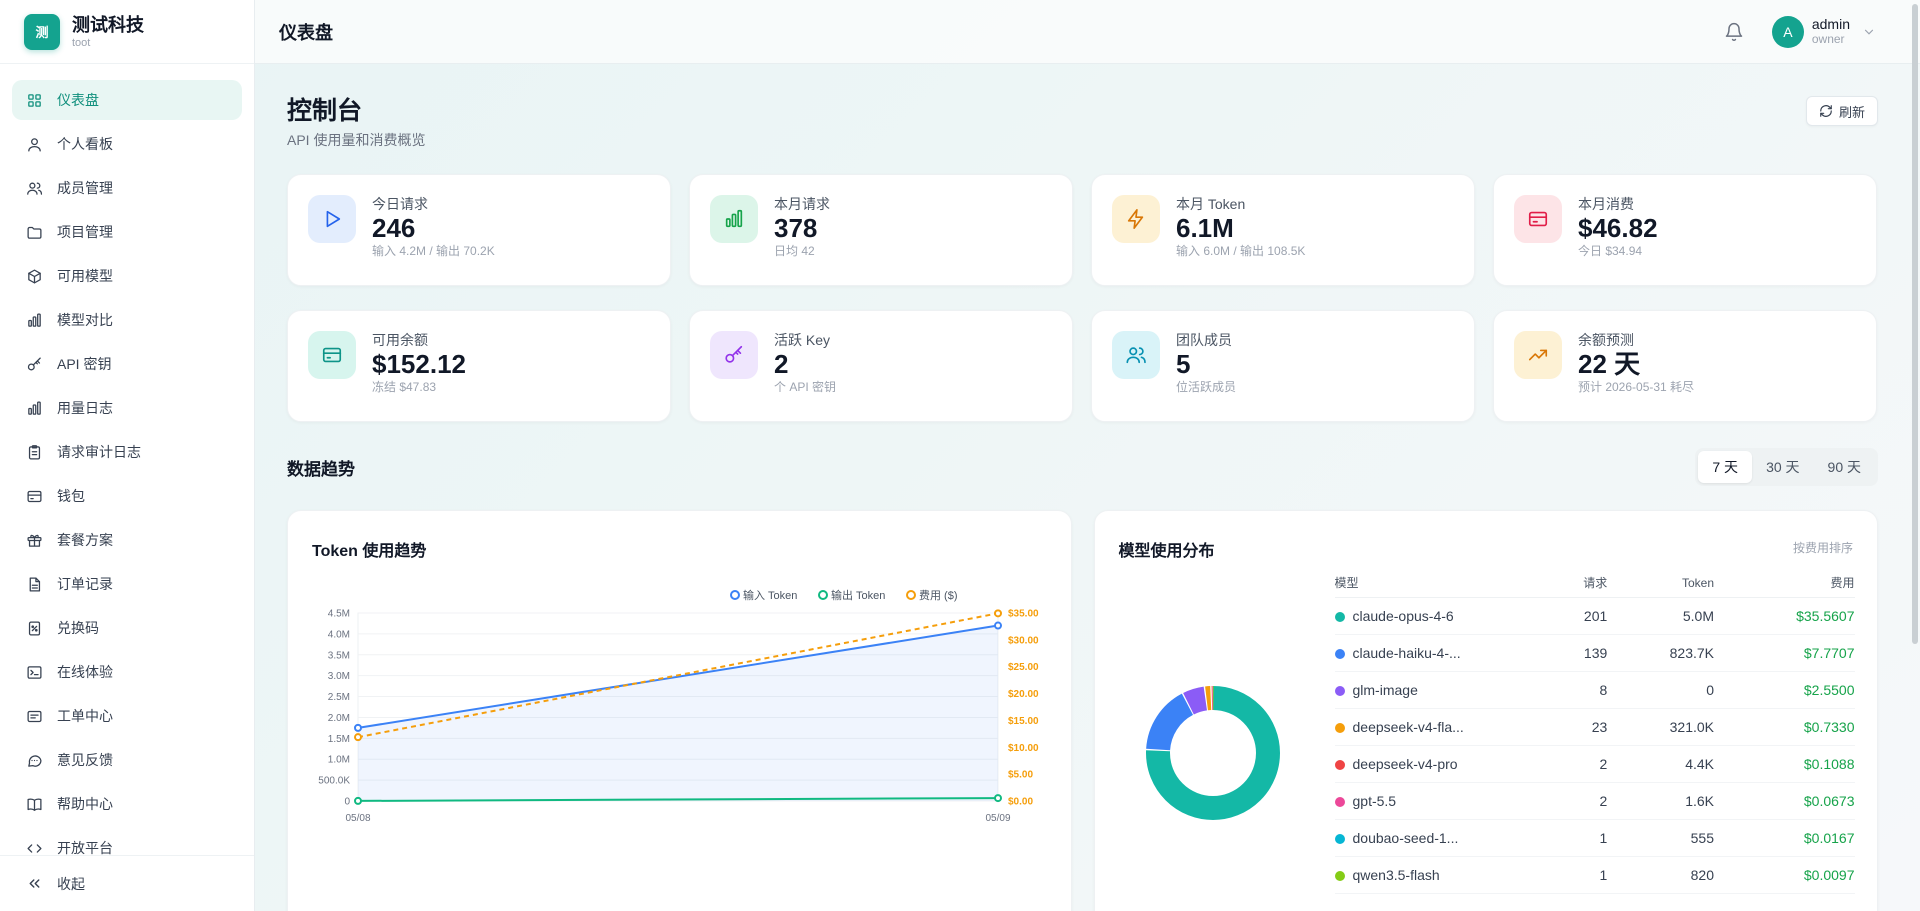 The width and height of the screenshot is (1920, 911). Describe the element at coordinates (1734, 32) in the screenshot. I see `bell-icon` at that location.